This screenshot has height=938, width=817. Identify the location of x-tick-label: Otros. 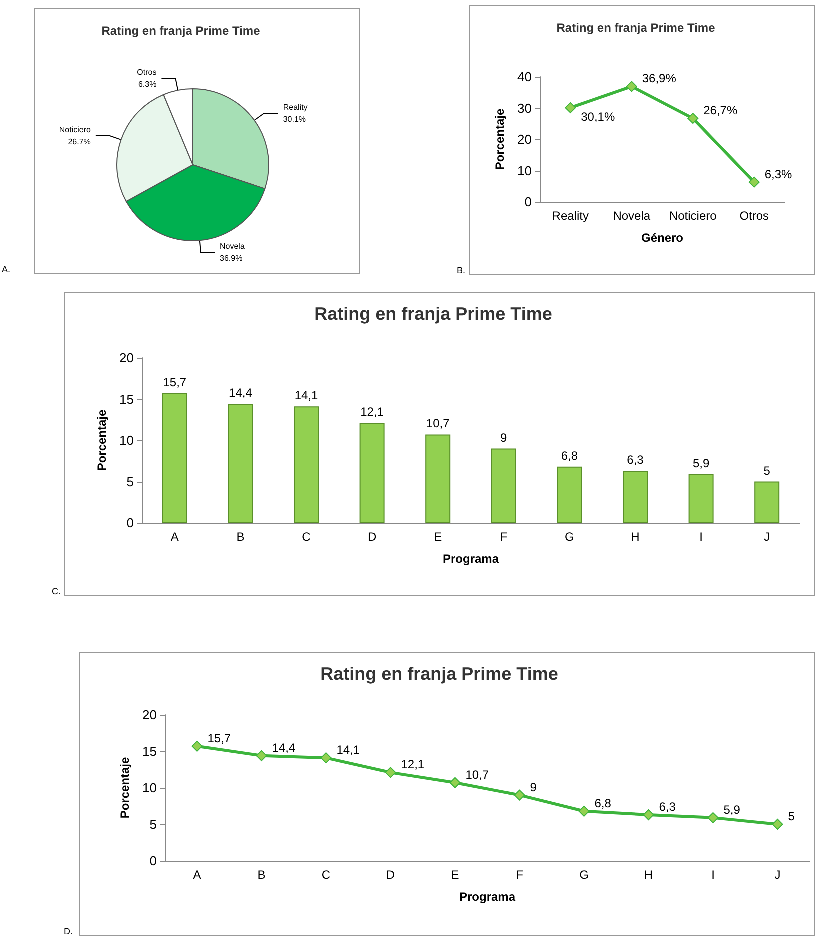
(755, 216).